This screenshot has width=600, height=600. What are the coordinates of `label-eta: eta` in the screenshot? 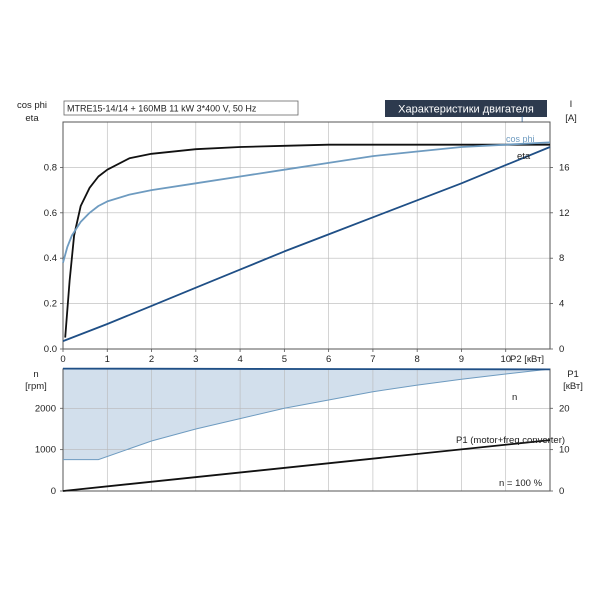 It's located at (524, 156).